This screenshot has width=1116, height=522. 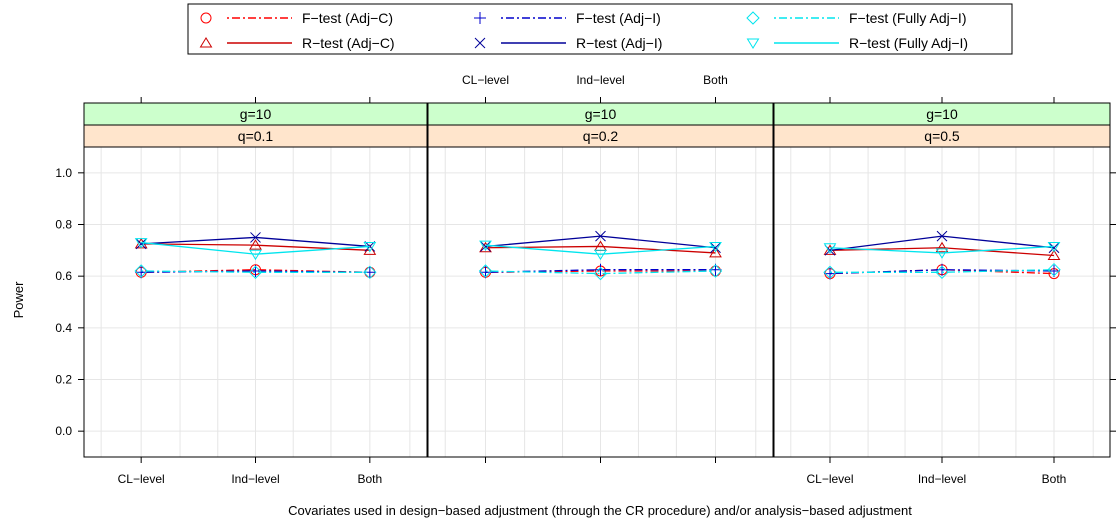 I want to click on y-tick-label: 0.6, so click(x=63, y=276).